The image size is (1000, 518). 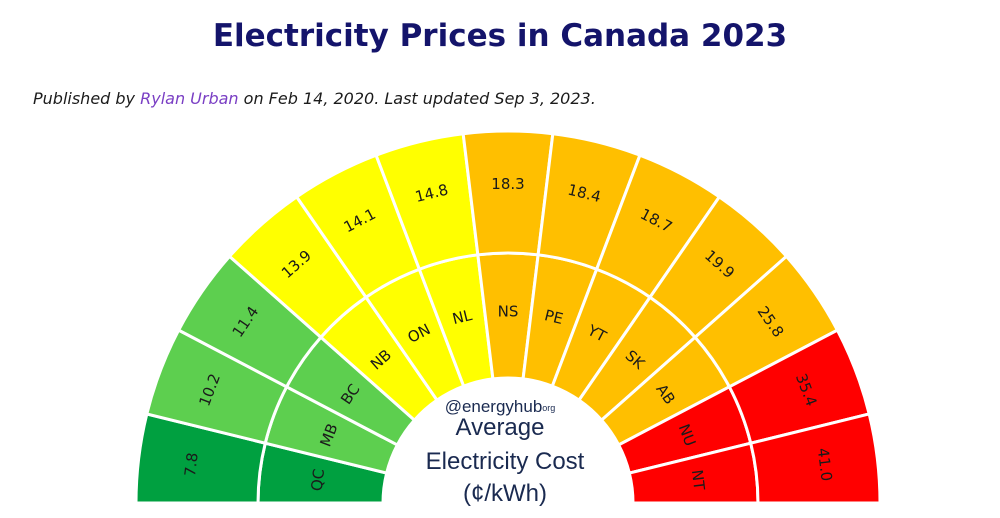 What do you see at coordinates (500, 427) in the screenshot?
I see `center-line-1: Average` at bounding box center [500, 427].